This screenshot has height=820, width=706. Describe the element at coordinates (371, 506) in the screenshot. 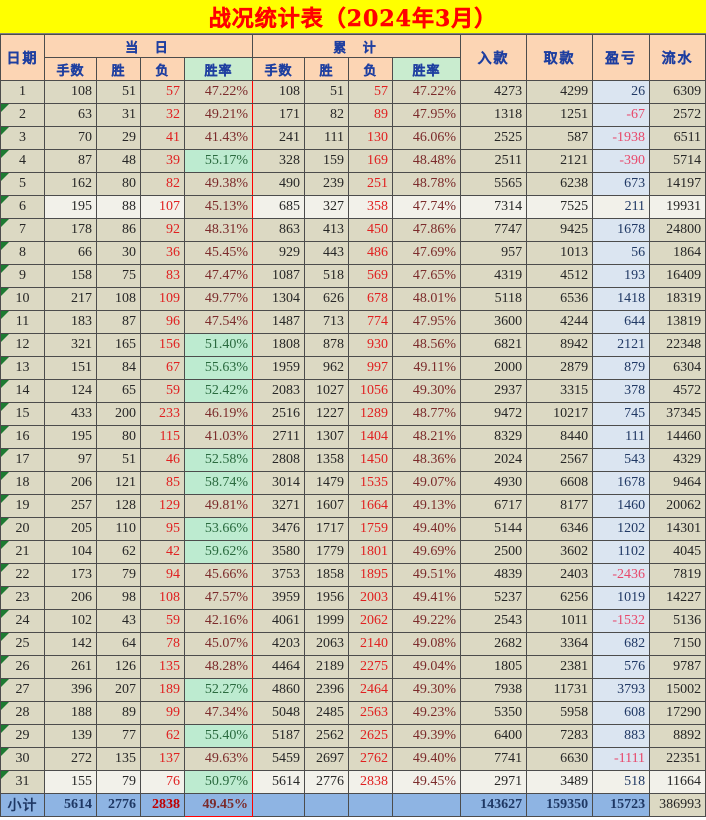

I see `cell-cum-loss: 1664` at that location.